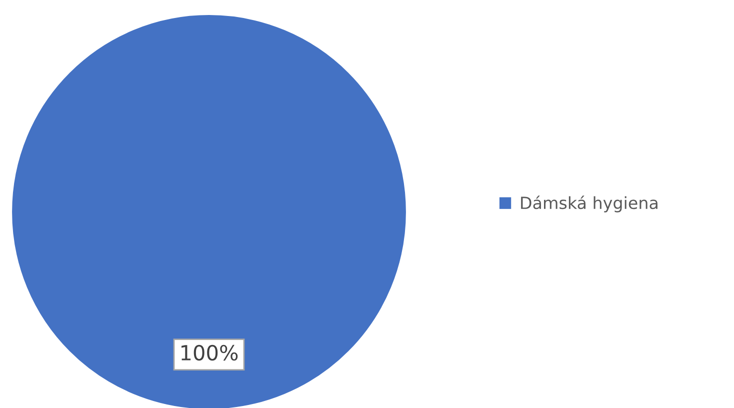  Describe the element at coordinates (589, 204) in the screenshot. I see `legend-label: Dámská hygiena` at that location.